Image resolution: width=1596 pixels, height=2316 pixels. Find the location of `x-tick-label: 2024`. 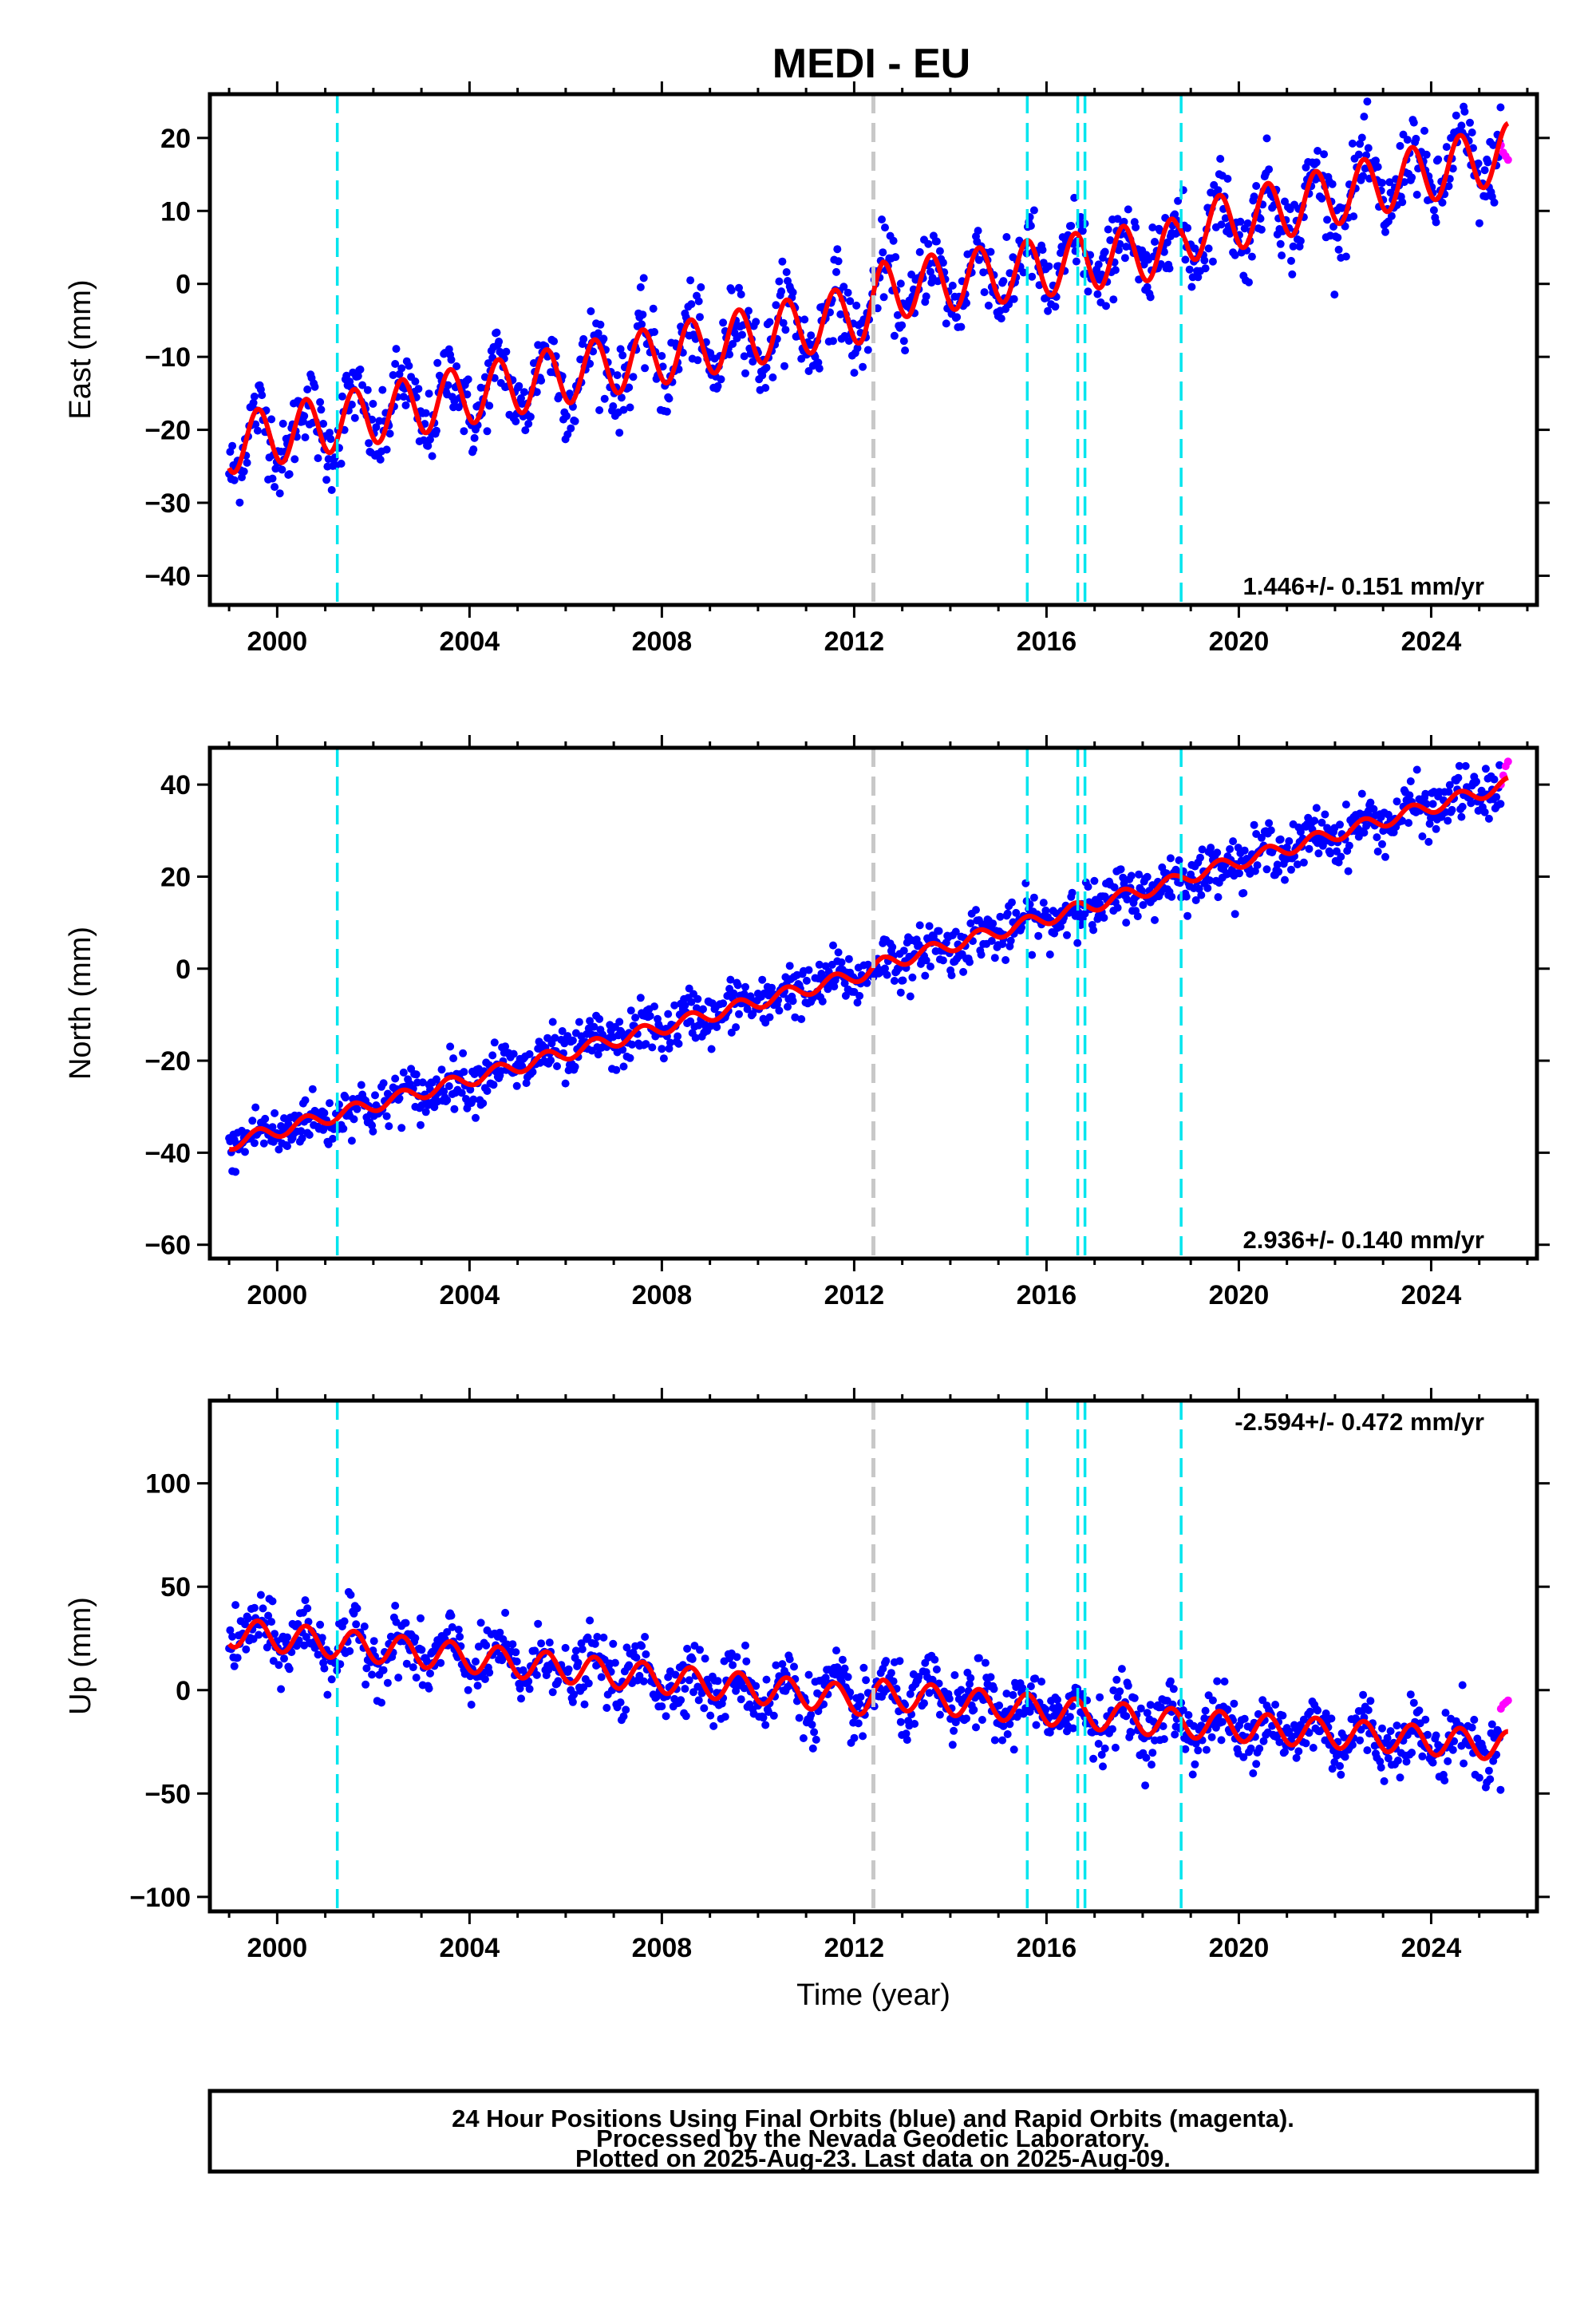

x-tick-label: 2024 is located at coordinates (1431, 1295).